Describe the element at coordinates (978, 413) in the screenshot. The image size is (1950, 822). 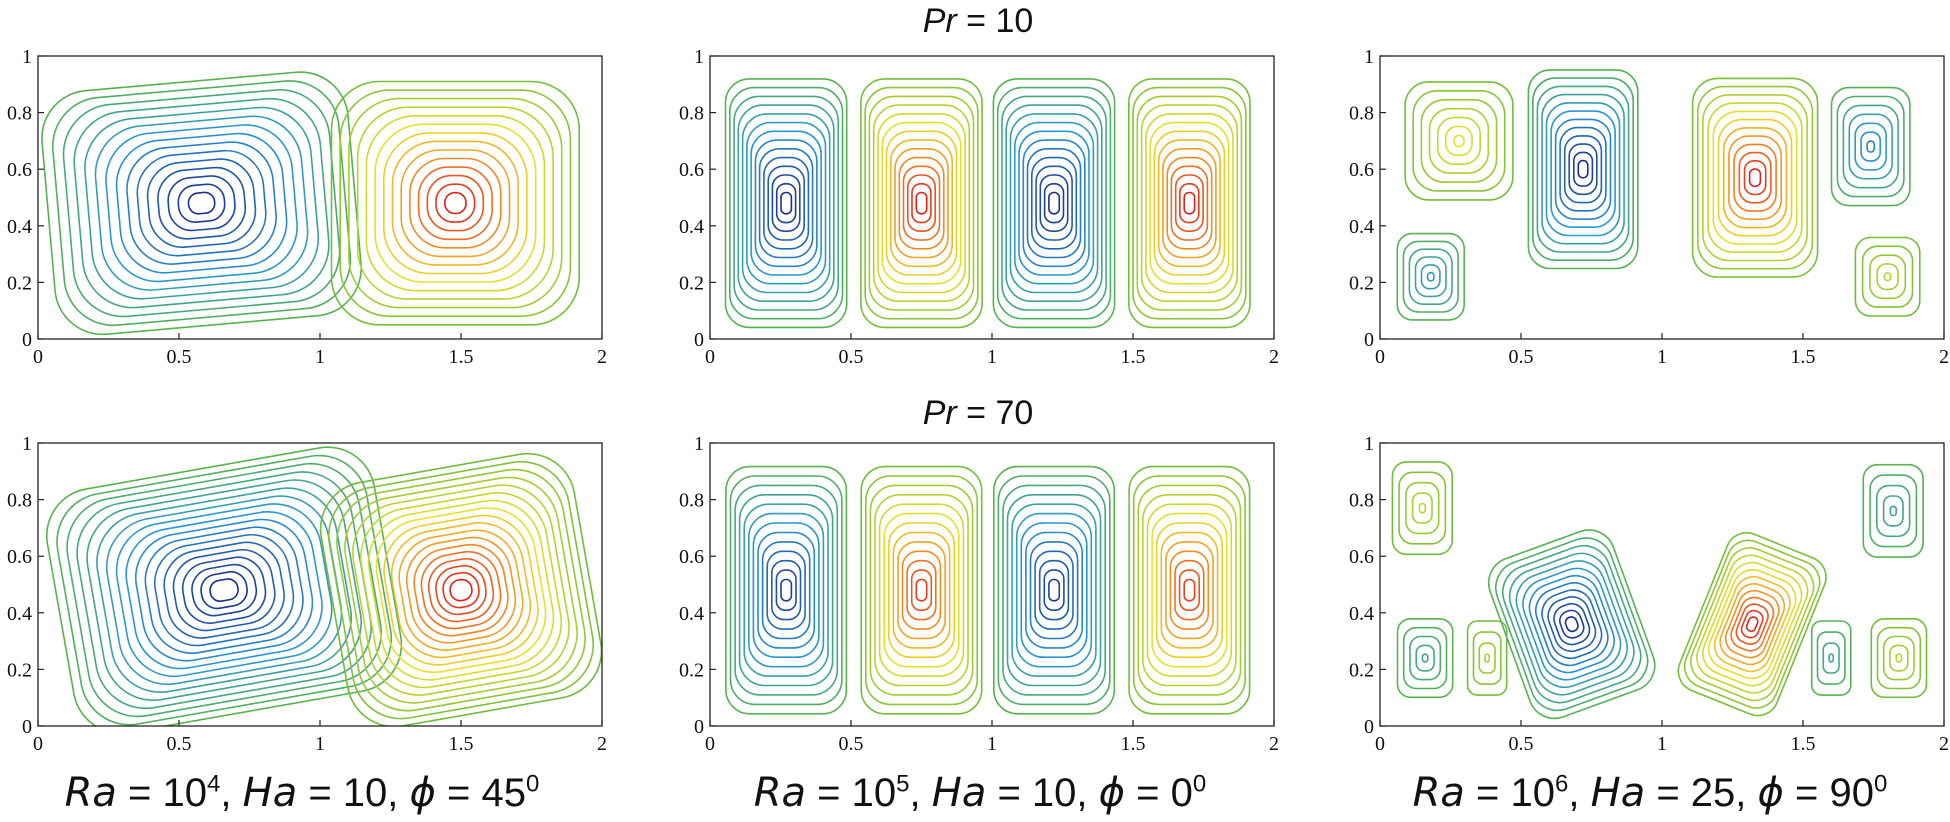
I see `row-title-pr70: Pr = 70` at that location.